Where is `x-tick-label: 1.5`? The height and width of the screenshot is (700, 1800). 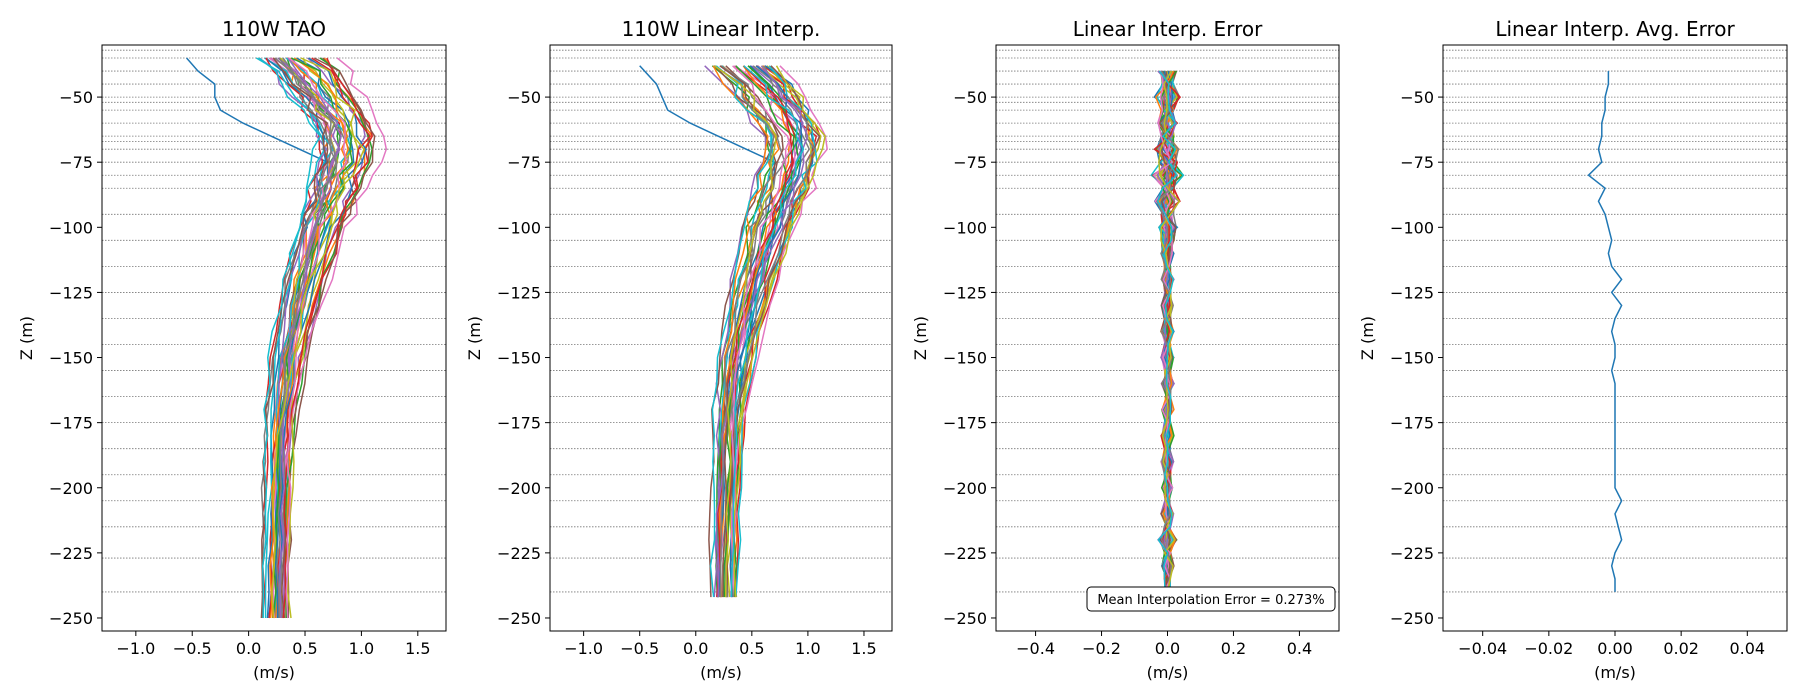
x-tick-label: 1.5 is located at coordinates (417, 648).